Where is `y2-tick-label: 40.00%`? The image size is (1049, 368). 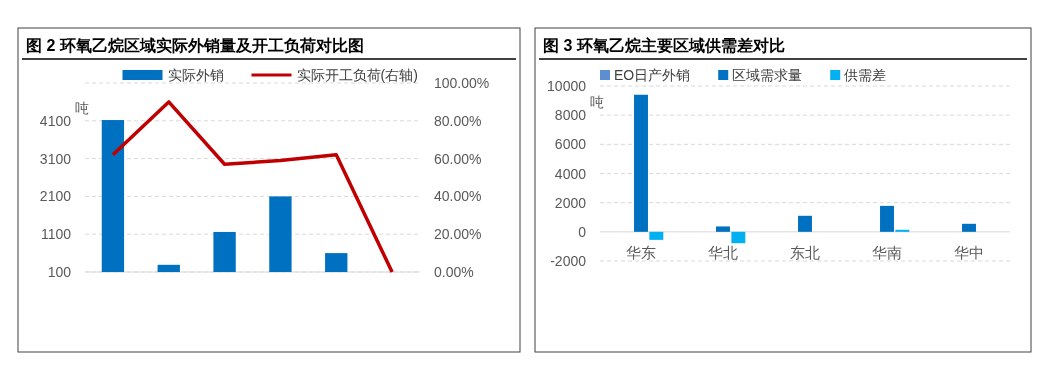
y2-tick-label: 40.00% is located at coordinates (458, 196).